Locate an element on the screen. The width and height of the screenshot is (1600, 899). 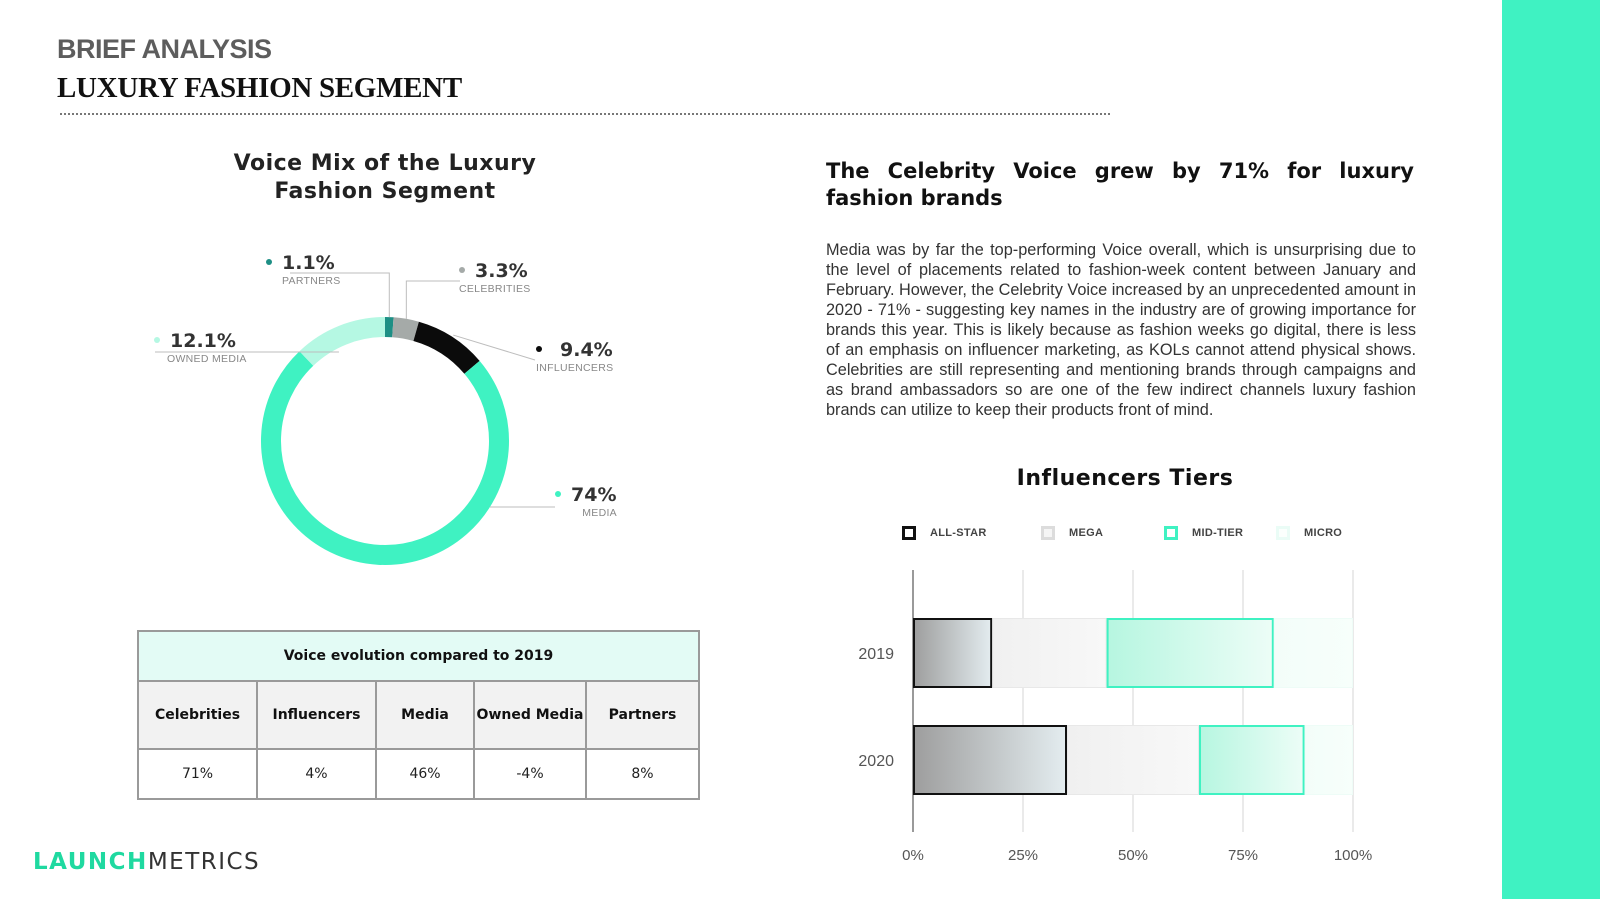
y-category-label: 2019 is located at coordinates (876, 654).